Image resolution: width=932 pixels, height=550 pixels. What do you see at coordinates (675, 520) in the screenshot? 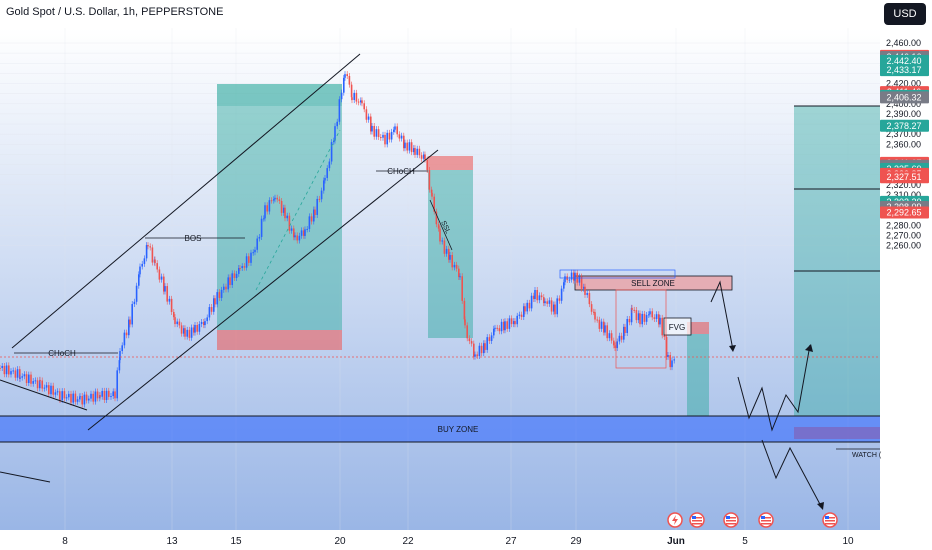
I see `flash-event-icon` at bounding box center [675, 520].